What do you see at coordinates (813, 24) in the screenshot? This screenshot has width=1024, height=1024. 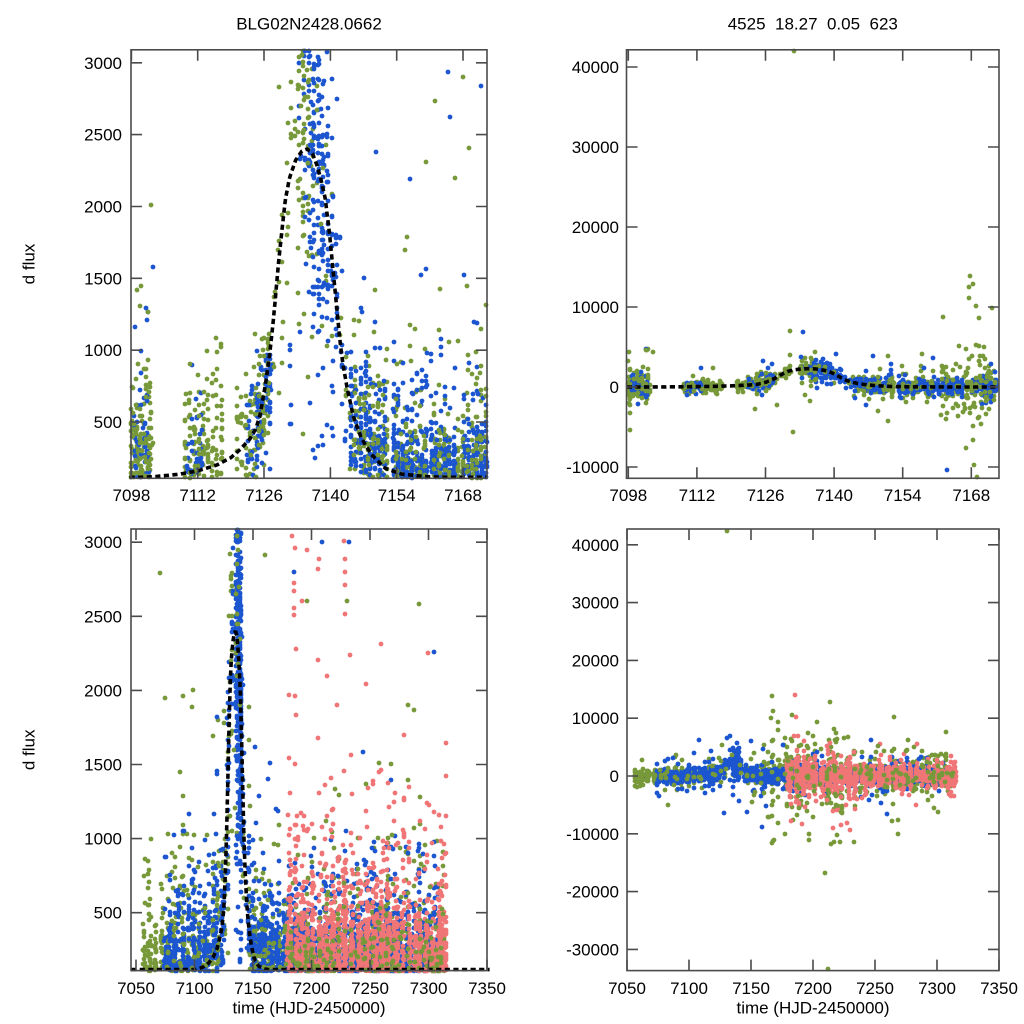 I see `svg-text: 4525 18.27 0.05 623` at bounding box center [813, 24].